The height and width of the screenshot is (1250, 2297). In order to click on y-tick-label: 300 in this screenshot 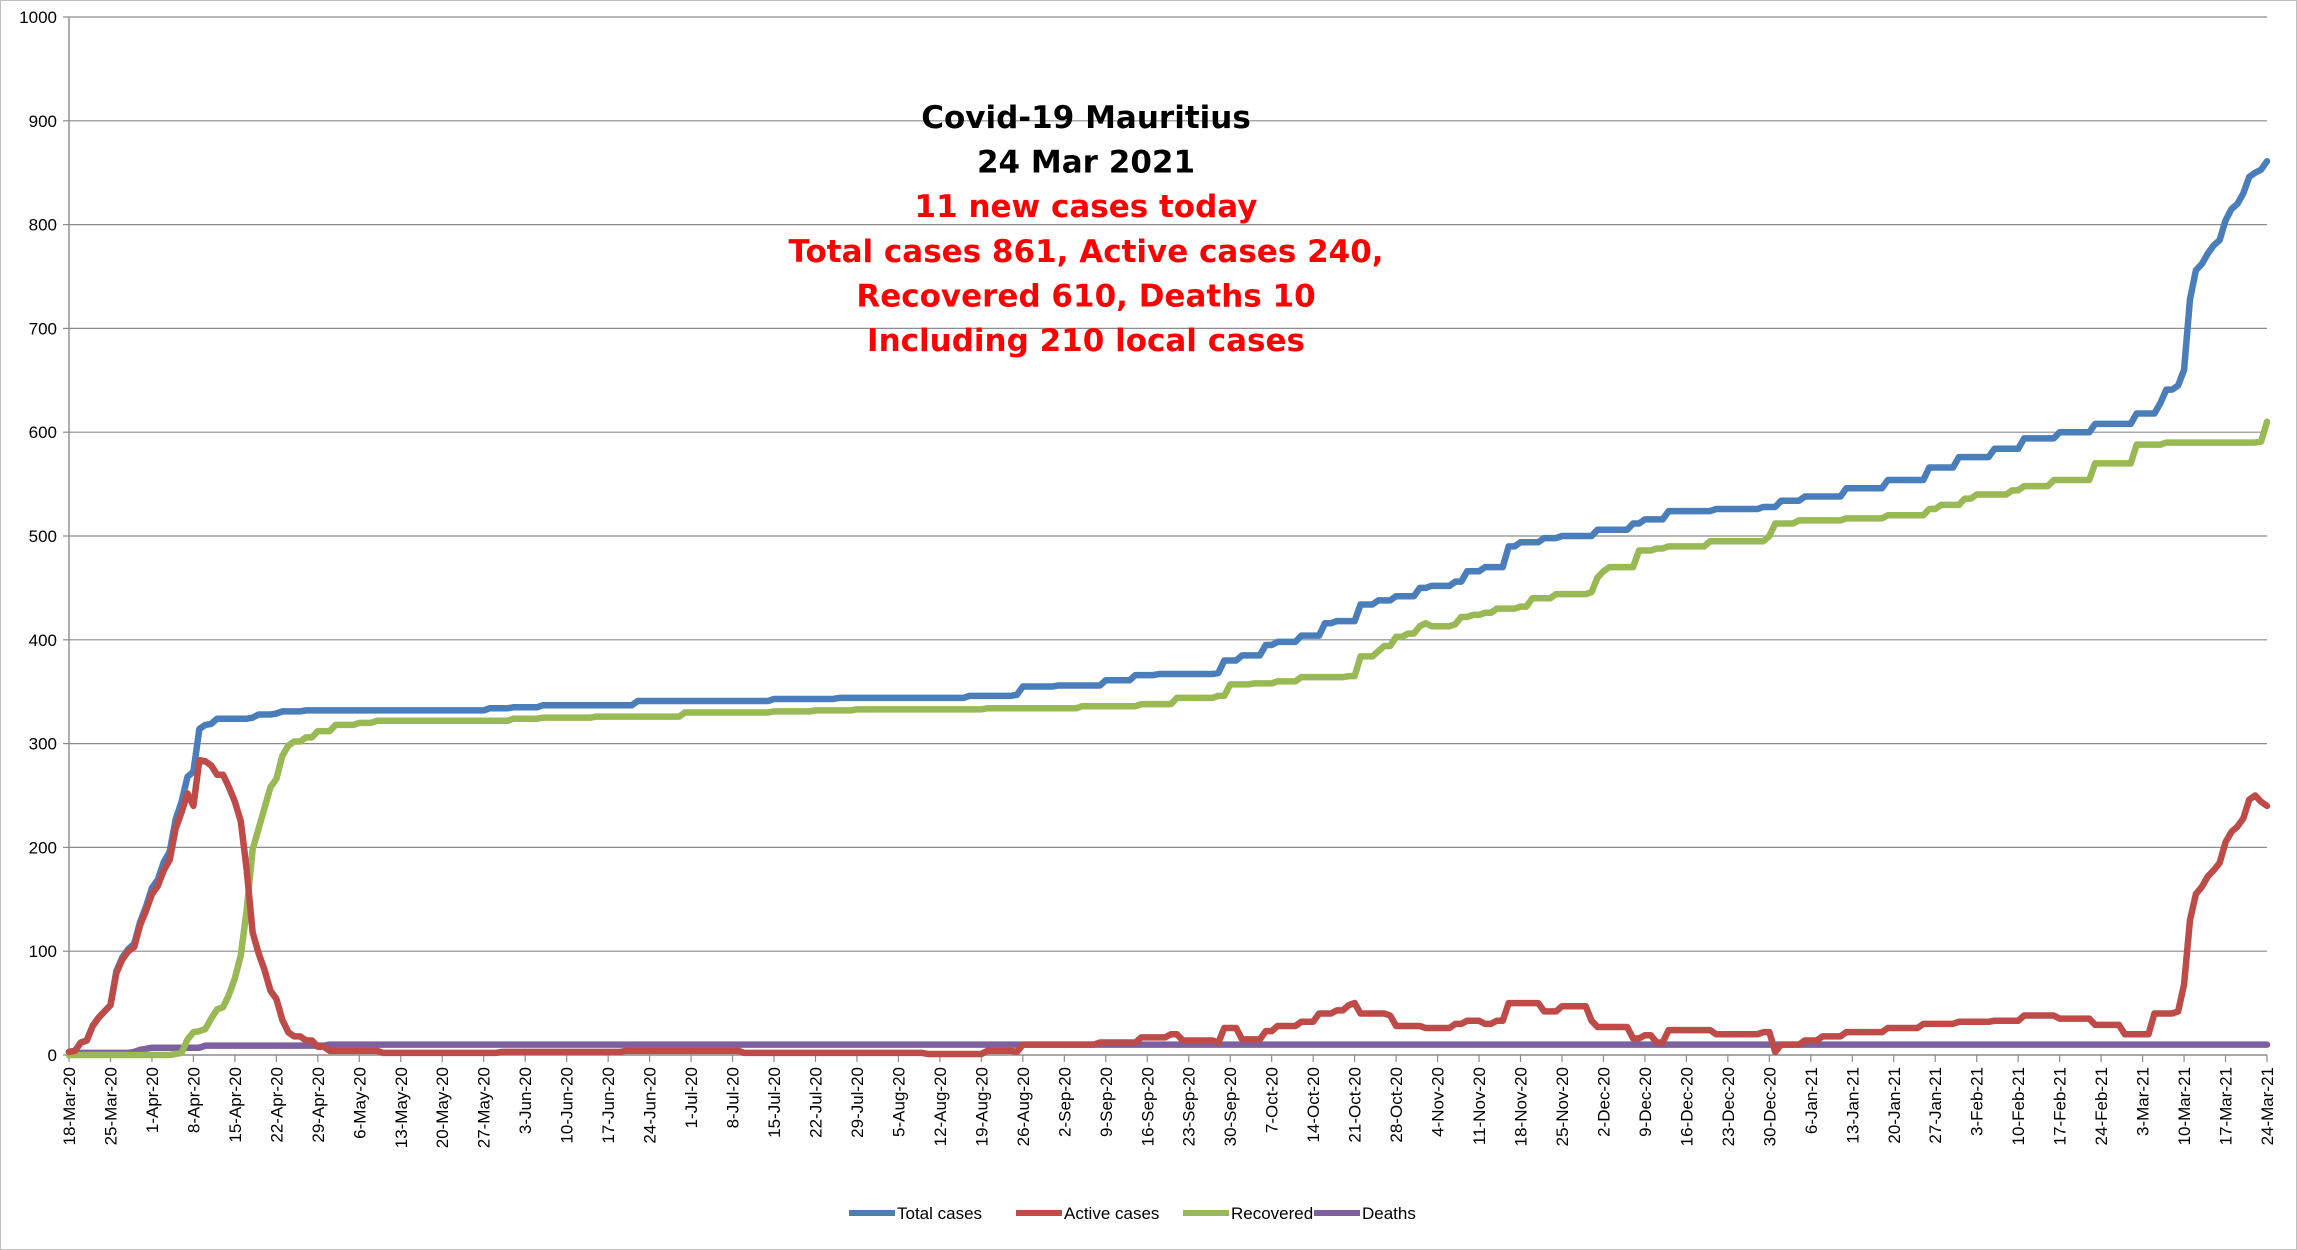, I will do `click(43, 744)`.